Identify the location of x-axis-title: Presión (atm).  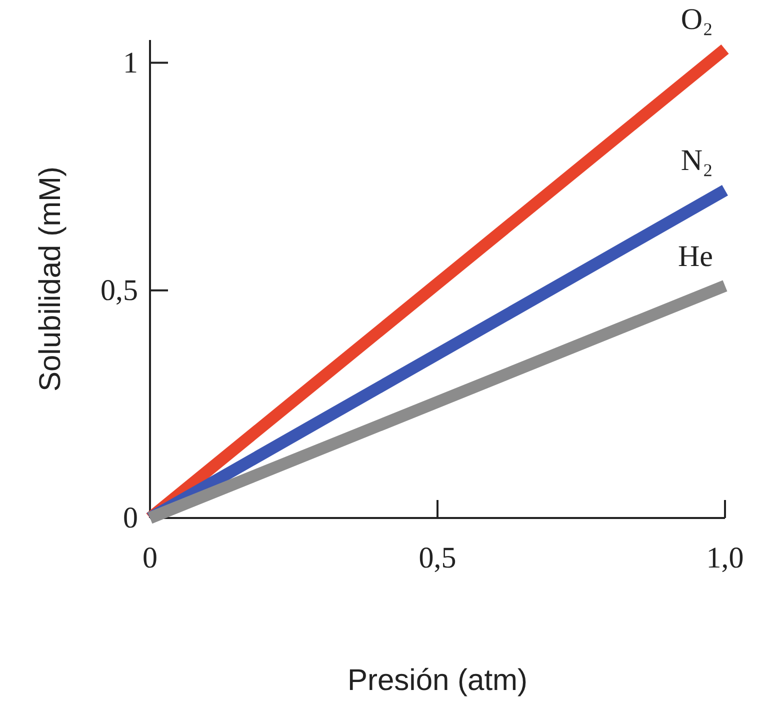
(437, 680).